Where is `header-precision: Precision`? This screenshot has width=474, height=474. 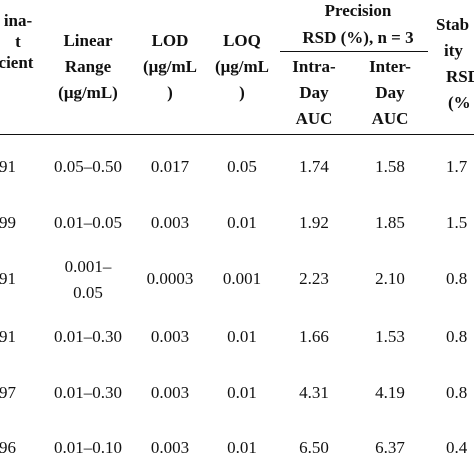
header-precision: Precision is located at coordinates (358, 10).